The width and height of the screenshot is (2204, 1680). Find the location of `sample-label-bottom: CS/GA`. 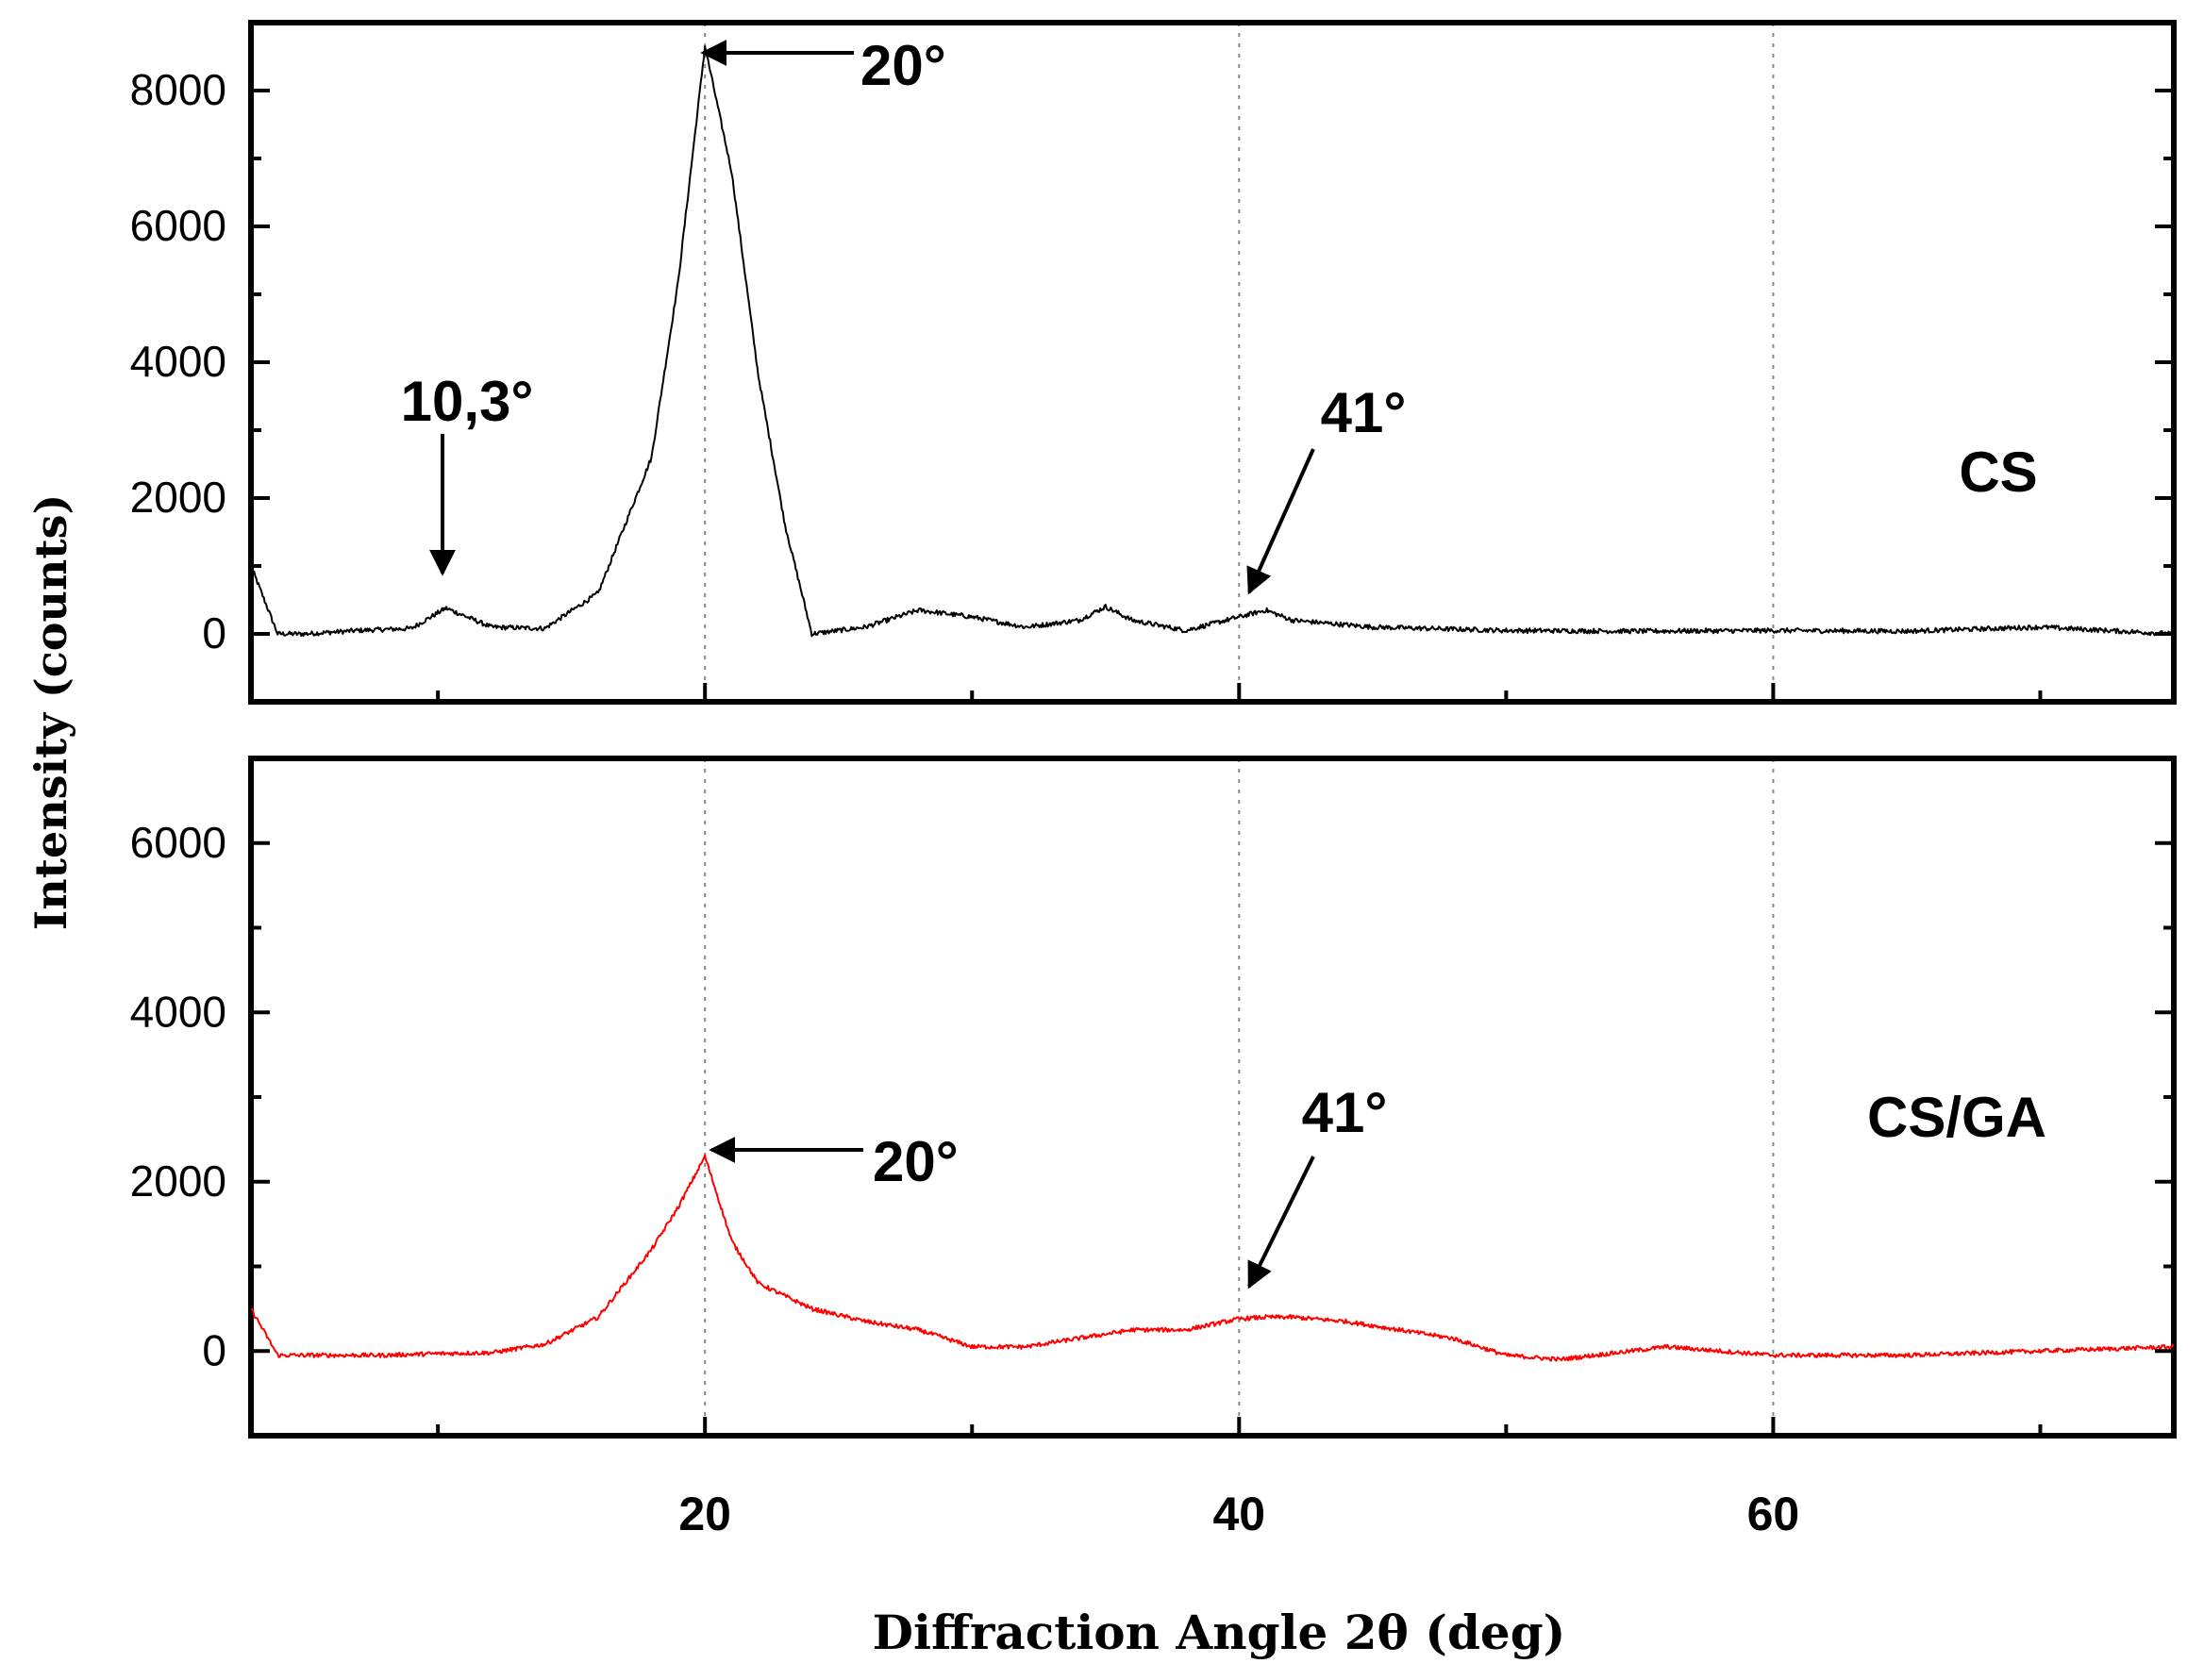

sample-label-bottom: CS/GA is located at coordinates (1956, 1117).